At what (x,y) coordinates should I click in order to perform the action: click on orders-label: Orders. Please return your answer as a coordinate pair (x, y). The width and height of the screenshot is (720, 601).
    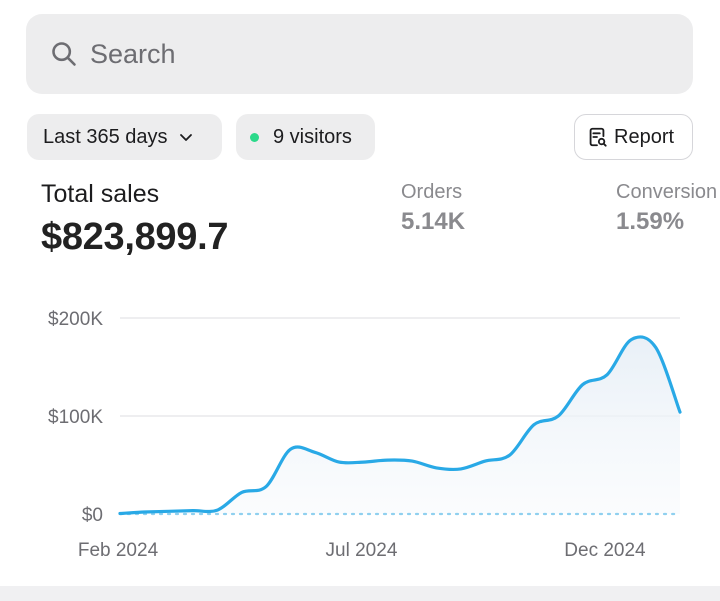
    Looking at the image, I should click on (432, 192).